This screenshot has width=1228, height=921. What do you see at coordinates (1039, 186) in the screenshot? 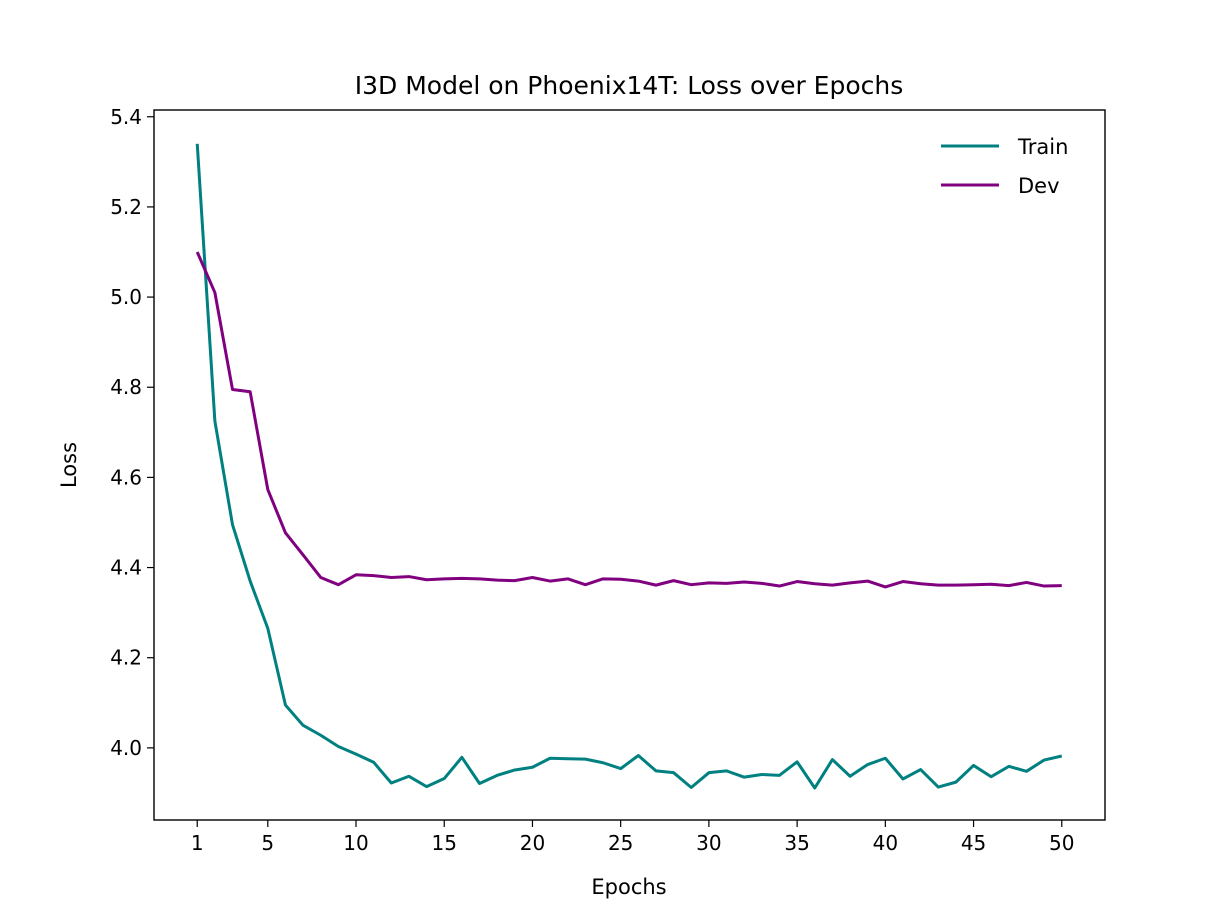
I see `legend-label-dev: Dev` at bounding box center [1039, 186].